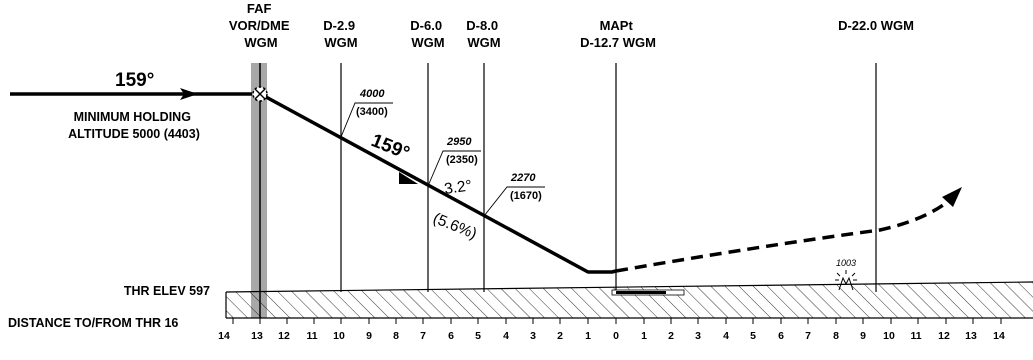 Image resolution: width=1033 pixels, height=360 pixels. Describe the element at coordinates (846, 263) in the screenshot. I see `obstacle-elevation-label: 1003` at that location.